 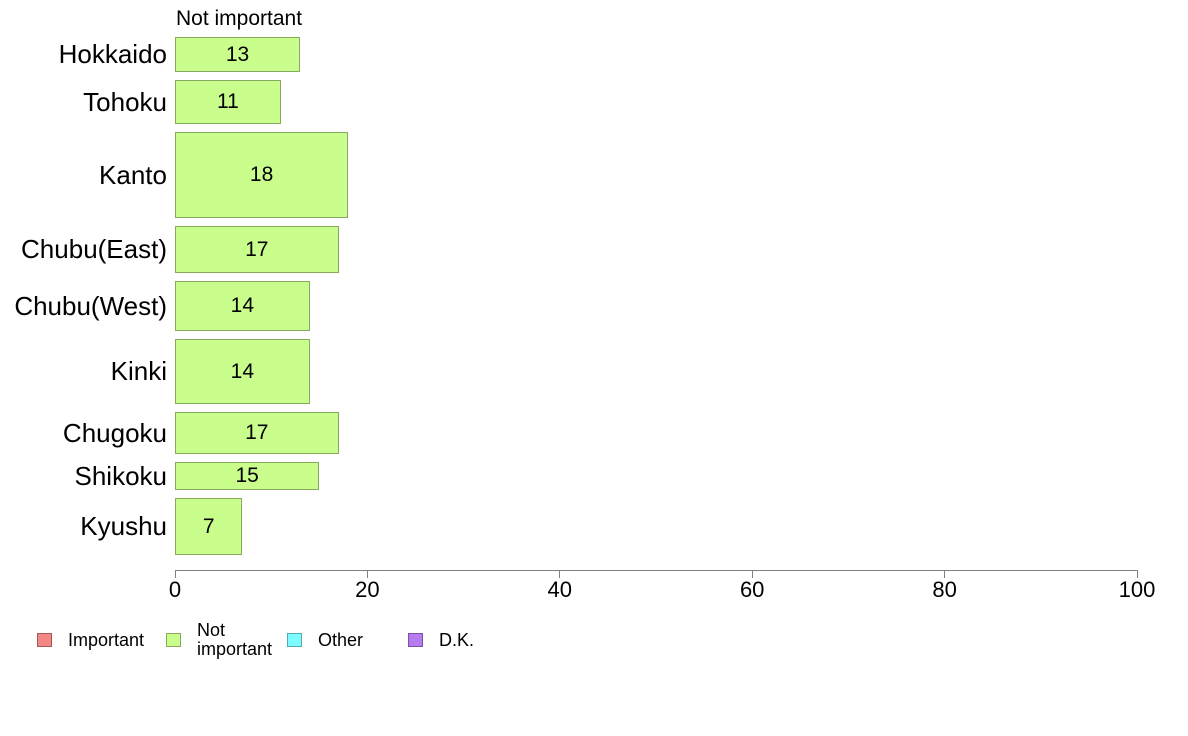 I want to click on category-label-kinki: Kinki, so click(x=138, y=371).